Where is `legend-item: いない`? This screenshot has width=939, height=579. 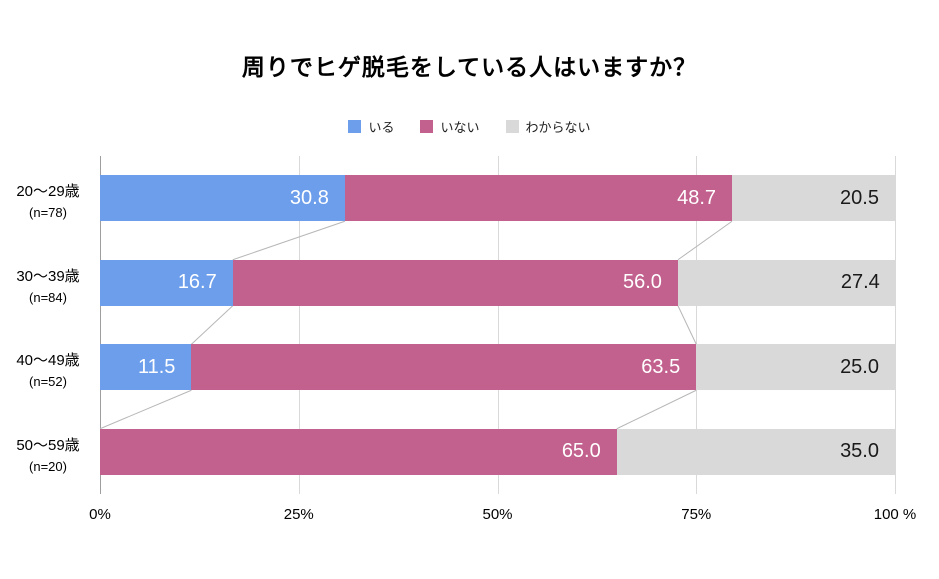 legend-item: いない is located at coordinates (450, 126).